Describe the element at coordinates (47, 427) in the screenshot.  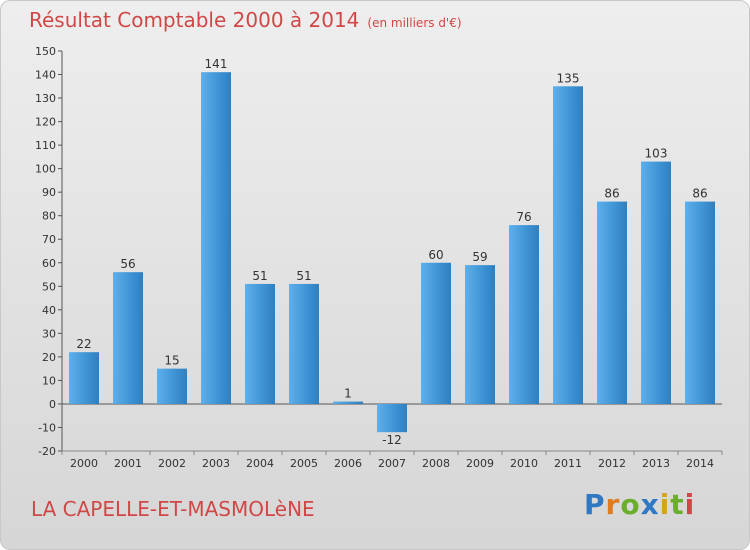
I see `y-tick-label: -10` at that location.